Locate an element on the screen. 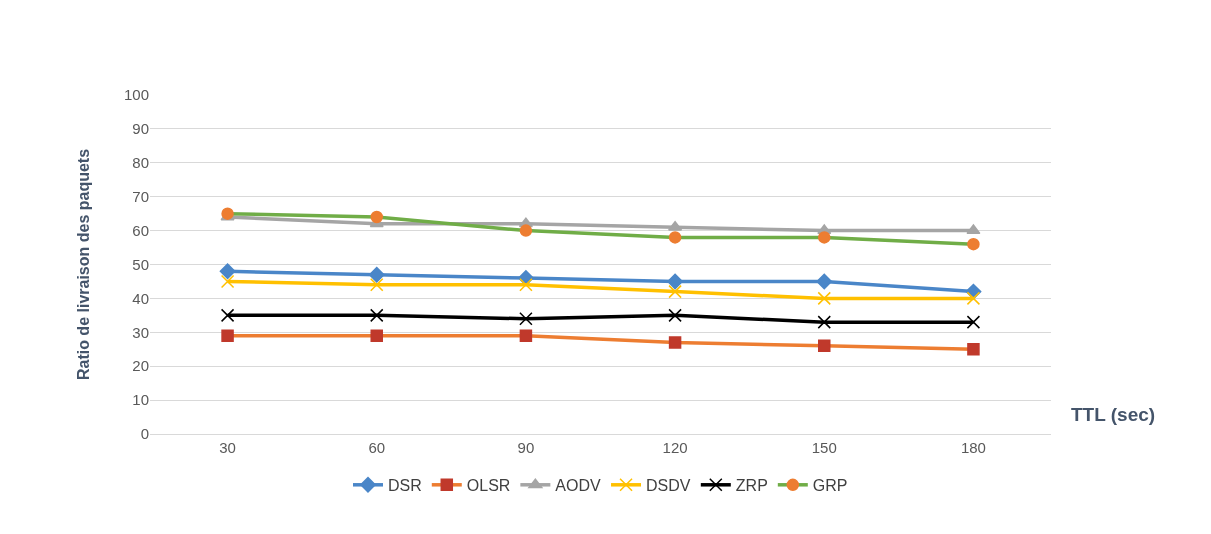 This screenshot has height=534, width=1211. y-tick-label: 20 is located at coordinates (140, 366).